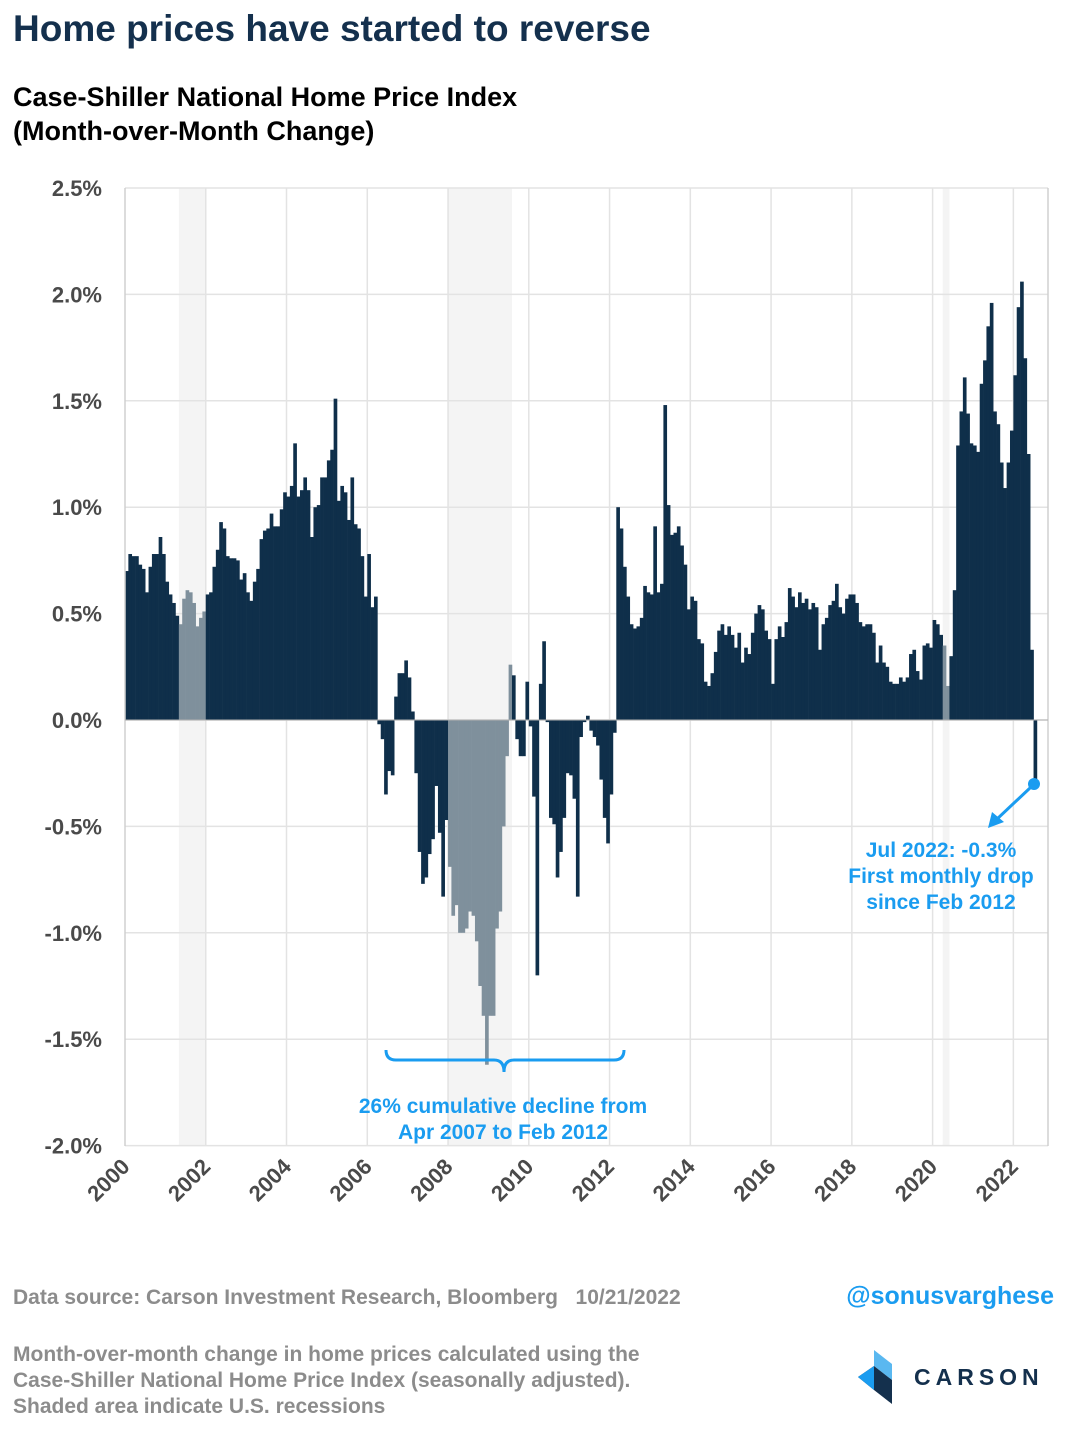  Describe the element at coordinates (1034, 784) in the screenshot. I see `latest-point-marker` at that location.